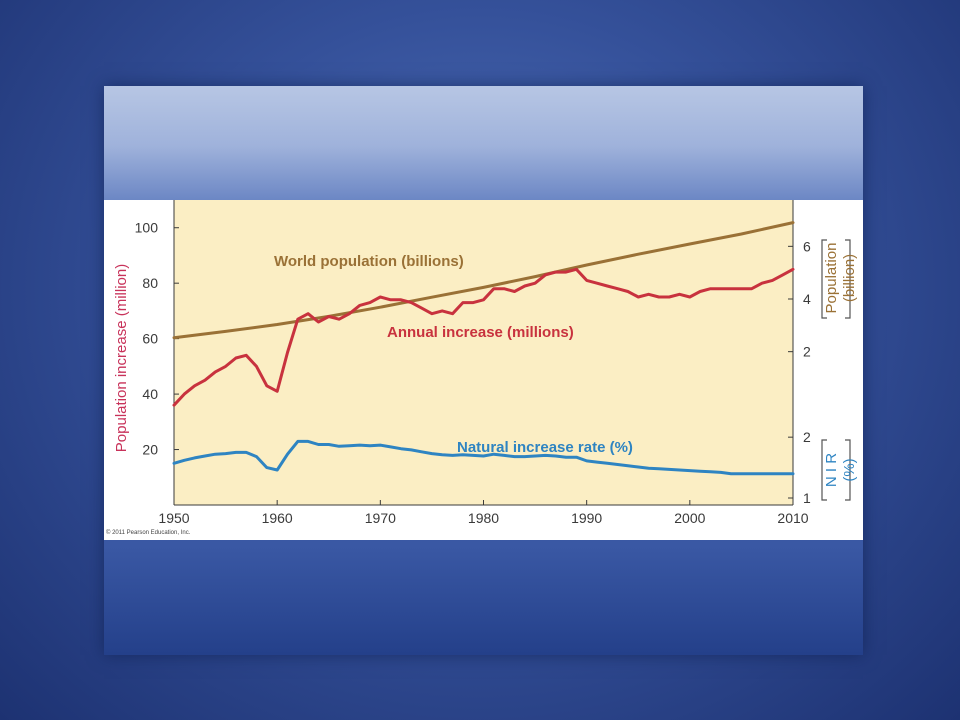 The width and height of the screenshot is (960, 720). I want to click on population-axis-ticks: 2 4 6, so click(799, 299).